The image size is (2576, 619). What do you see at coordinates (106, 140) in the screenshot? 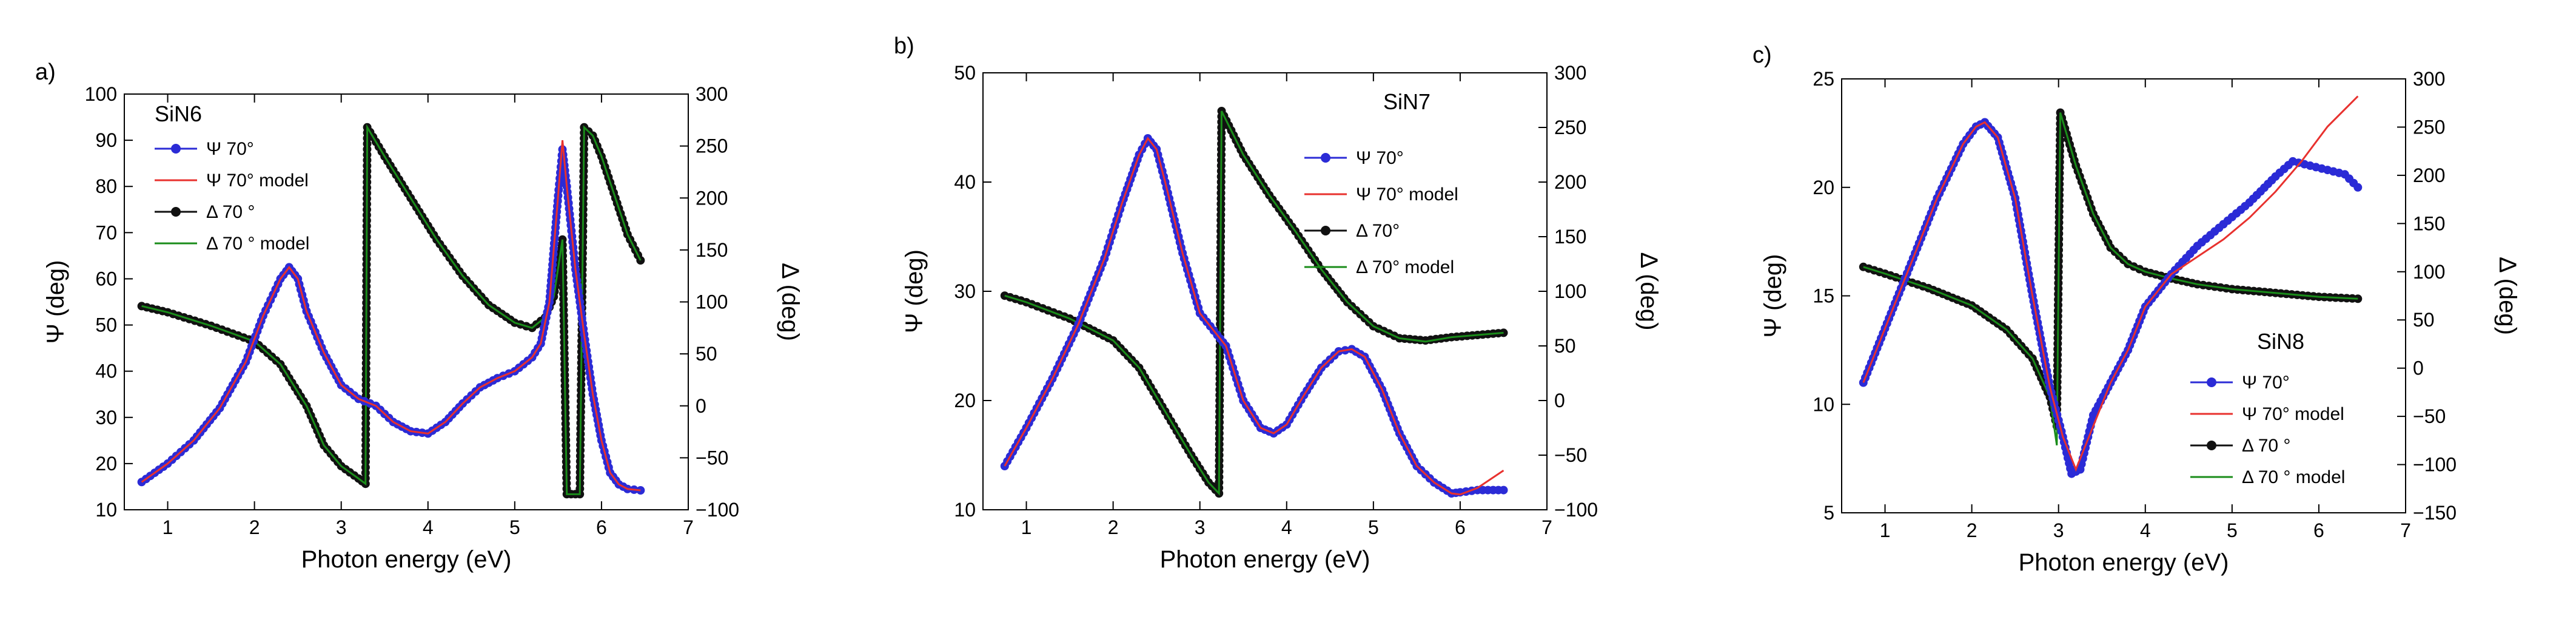
I see `y-tick-label: 90` at bounding box center [106, 140].